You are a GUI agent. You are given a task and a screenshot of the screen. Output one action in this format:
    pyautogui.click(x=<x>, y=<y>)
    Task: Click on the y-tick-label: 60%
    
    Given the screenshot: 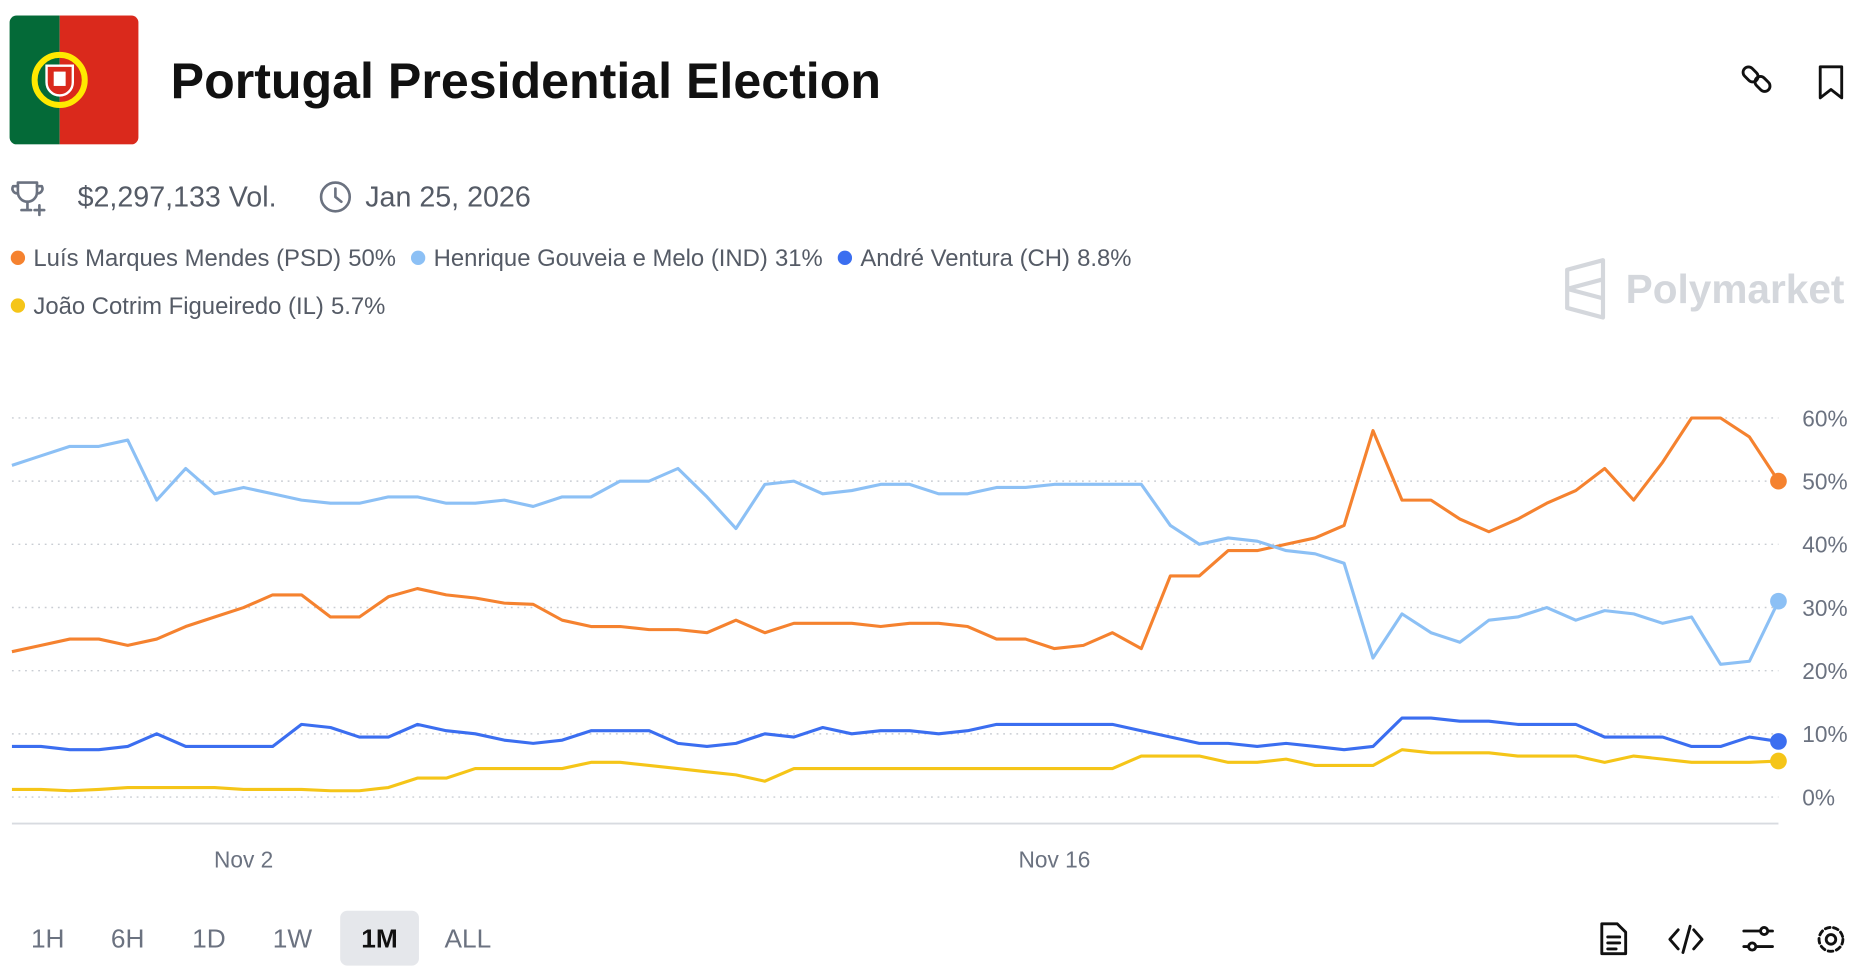 What is the action you would take?
    pyautogui.click(x=1824, y=418)
    